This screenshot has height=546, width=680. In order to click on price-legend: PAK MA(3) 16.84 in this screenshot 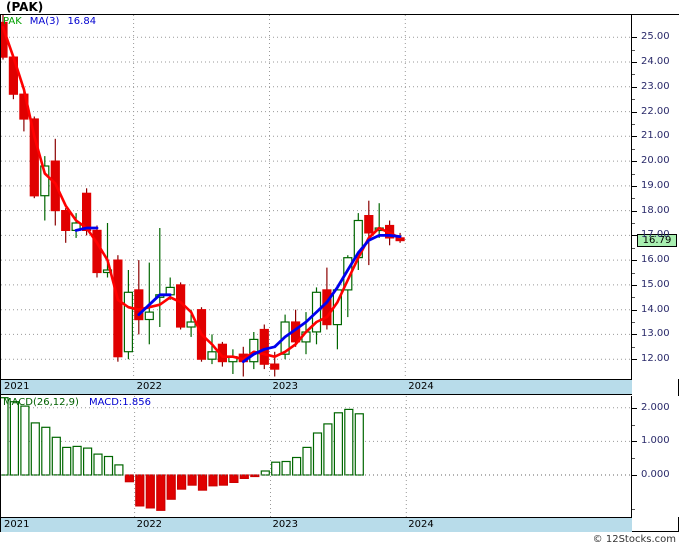, I will do `click(49, 22)`.